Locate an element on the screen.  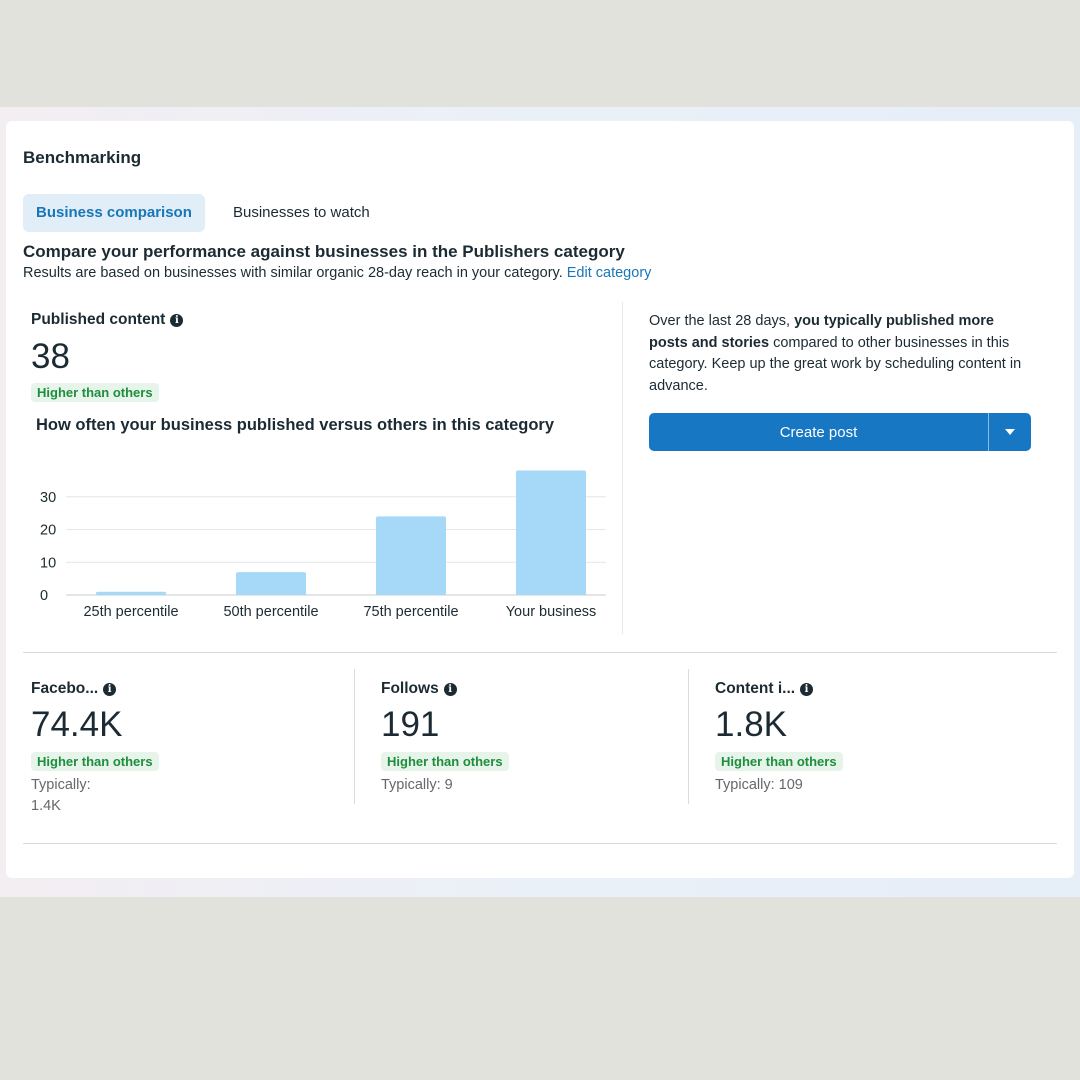
tab-businesses-to-watch: Businesses to watch is located at coordinates (301, 212).